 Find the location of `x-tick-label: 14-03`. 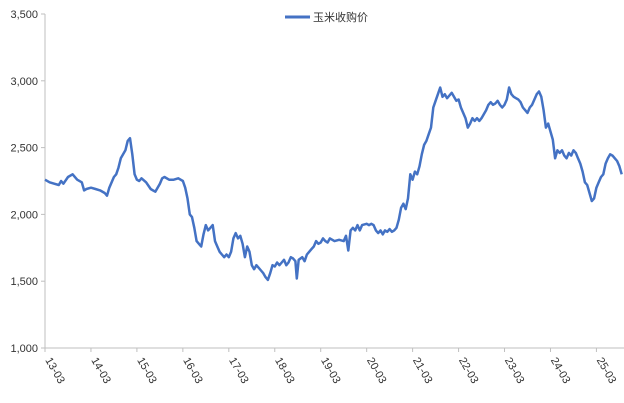

x-tick-label: 14-03 is located at coordinates (100, 371).